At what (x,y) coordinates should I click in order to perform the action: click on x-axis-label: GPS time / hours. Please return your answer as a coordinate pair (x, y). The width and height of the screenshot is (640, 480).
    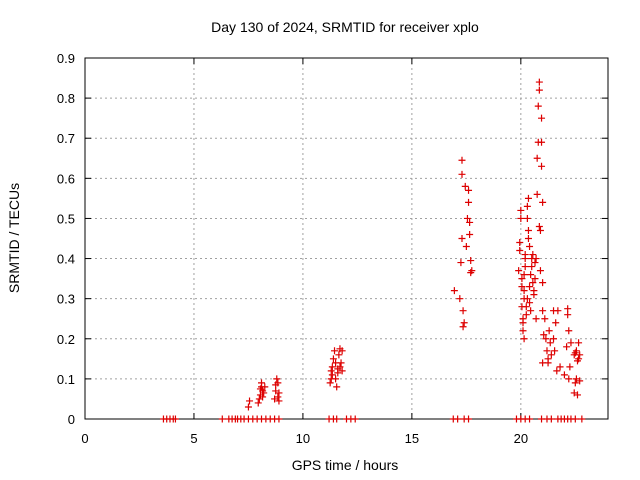
    Looking at the image, I should click on (345, 465).